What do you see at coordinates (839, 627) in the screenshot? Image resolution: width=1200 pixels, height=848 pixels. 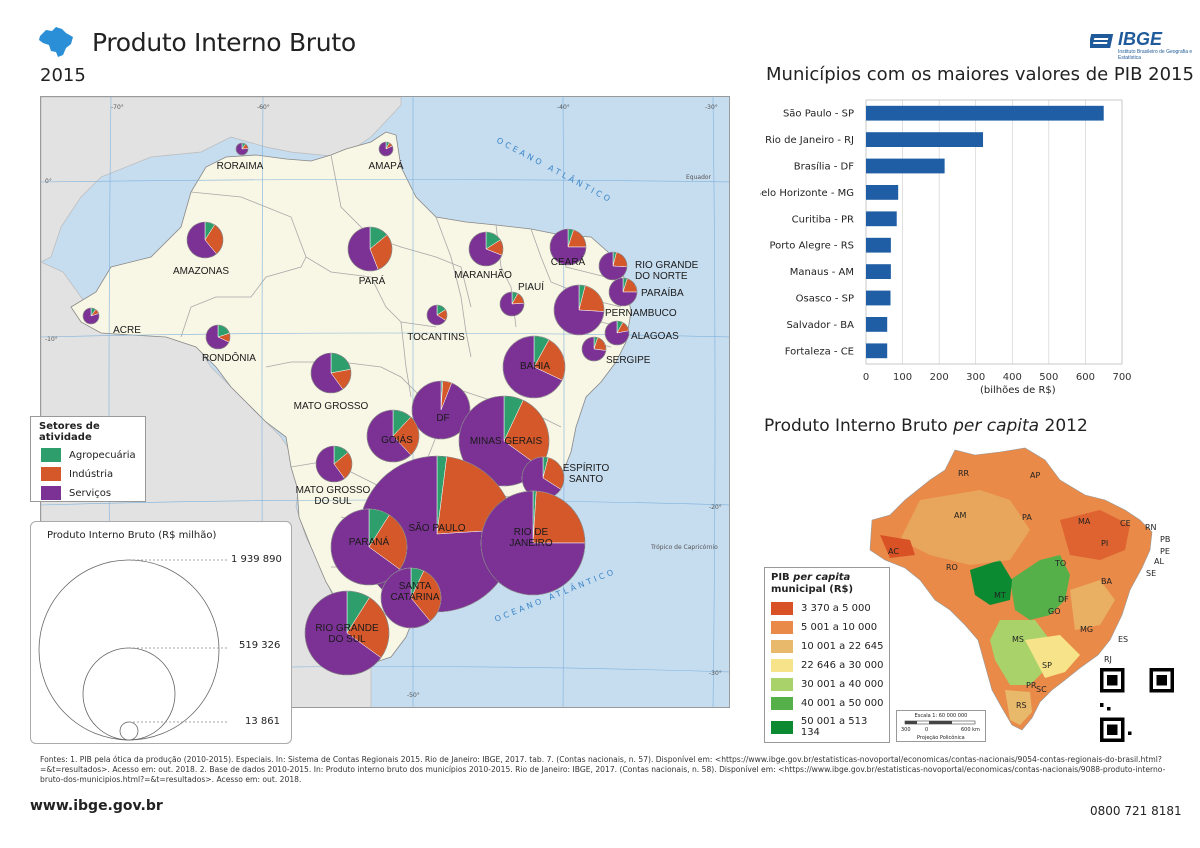 I see `class-label: 5 001 a 10 000` at bounding box center [839, 627].